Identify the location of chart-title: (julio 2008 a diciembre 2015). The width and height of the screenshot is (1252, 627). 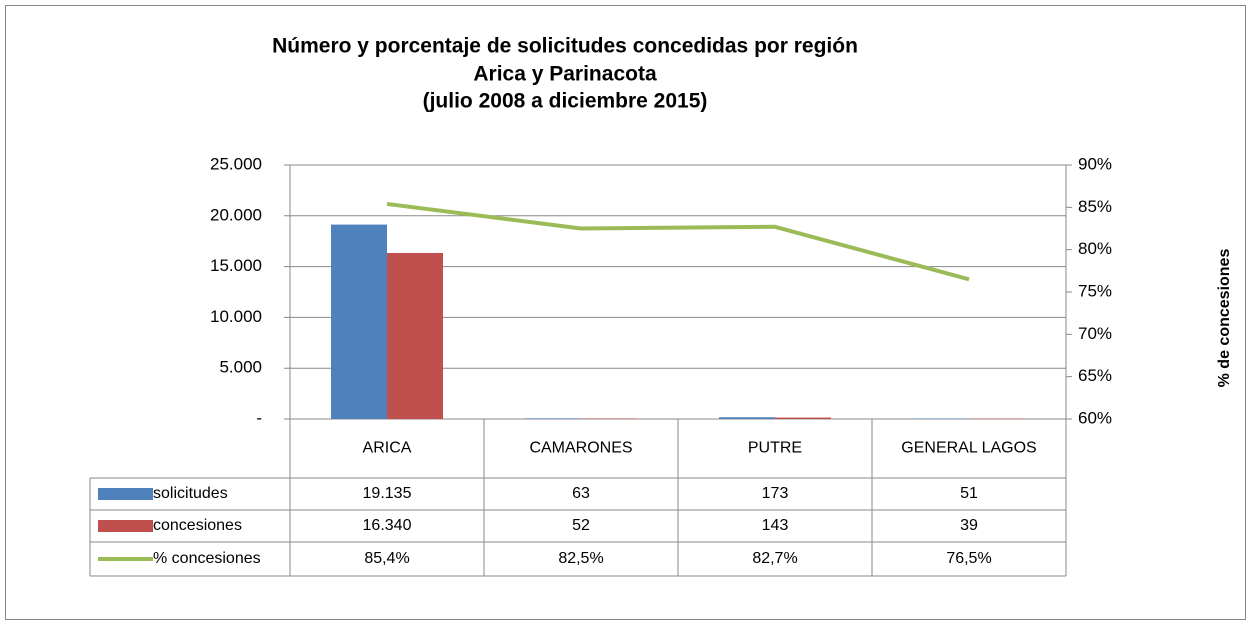
(565, 101).